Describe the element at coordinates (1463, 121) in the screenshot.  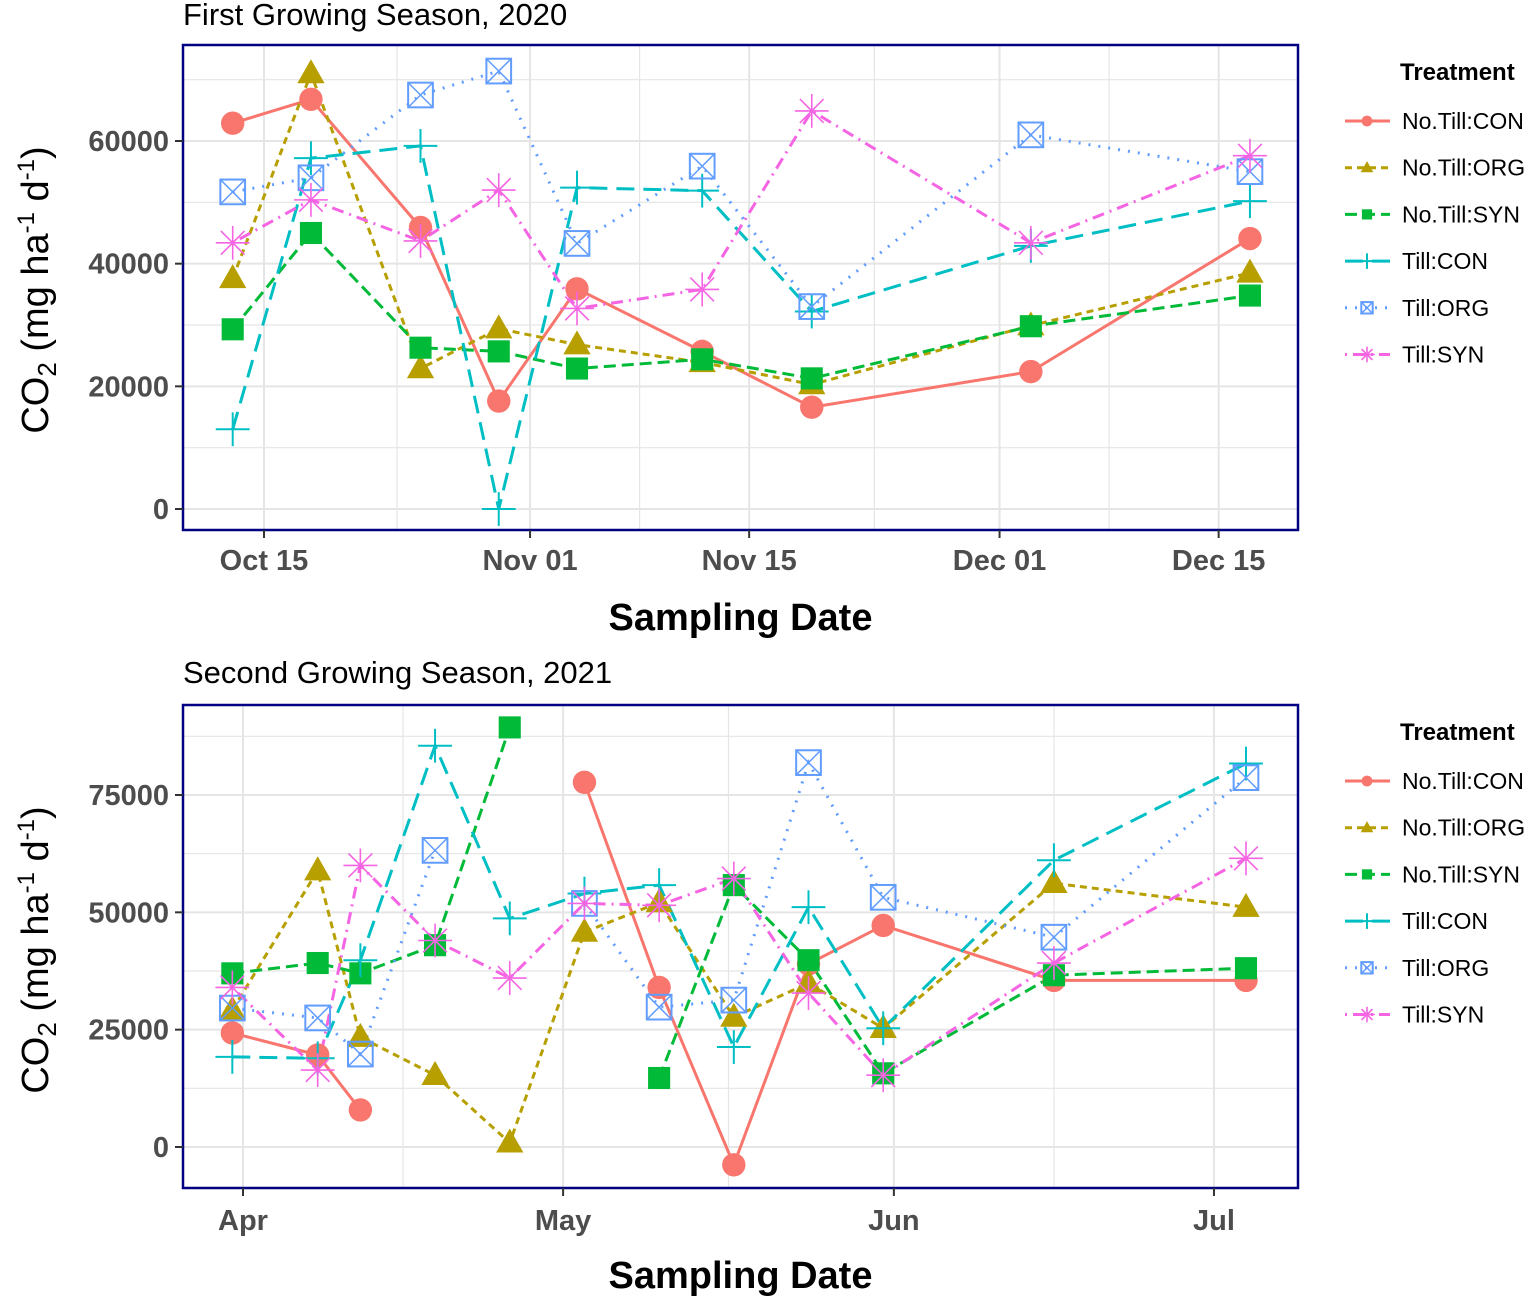
I see `legend-label: No.Till:CON` at that location.